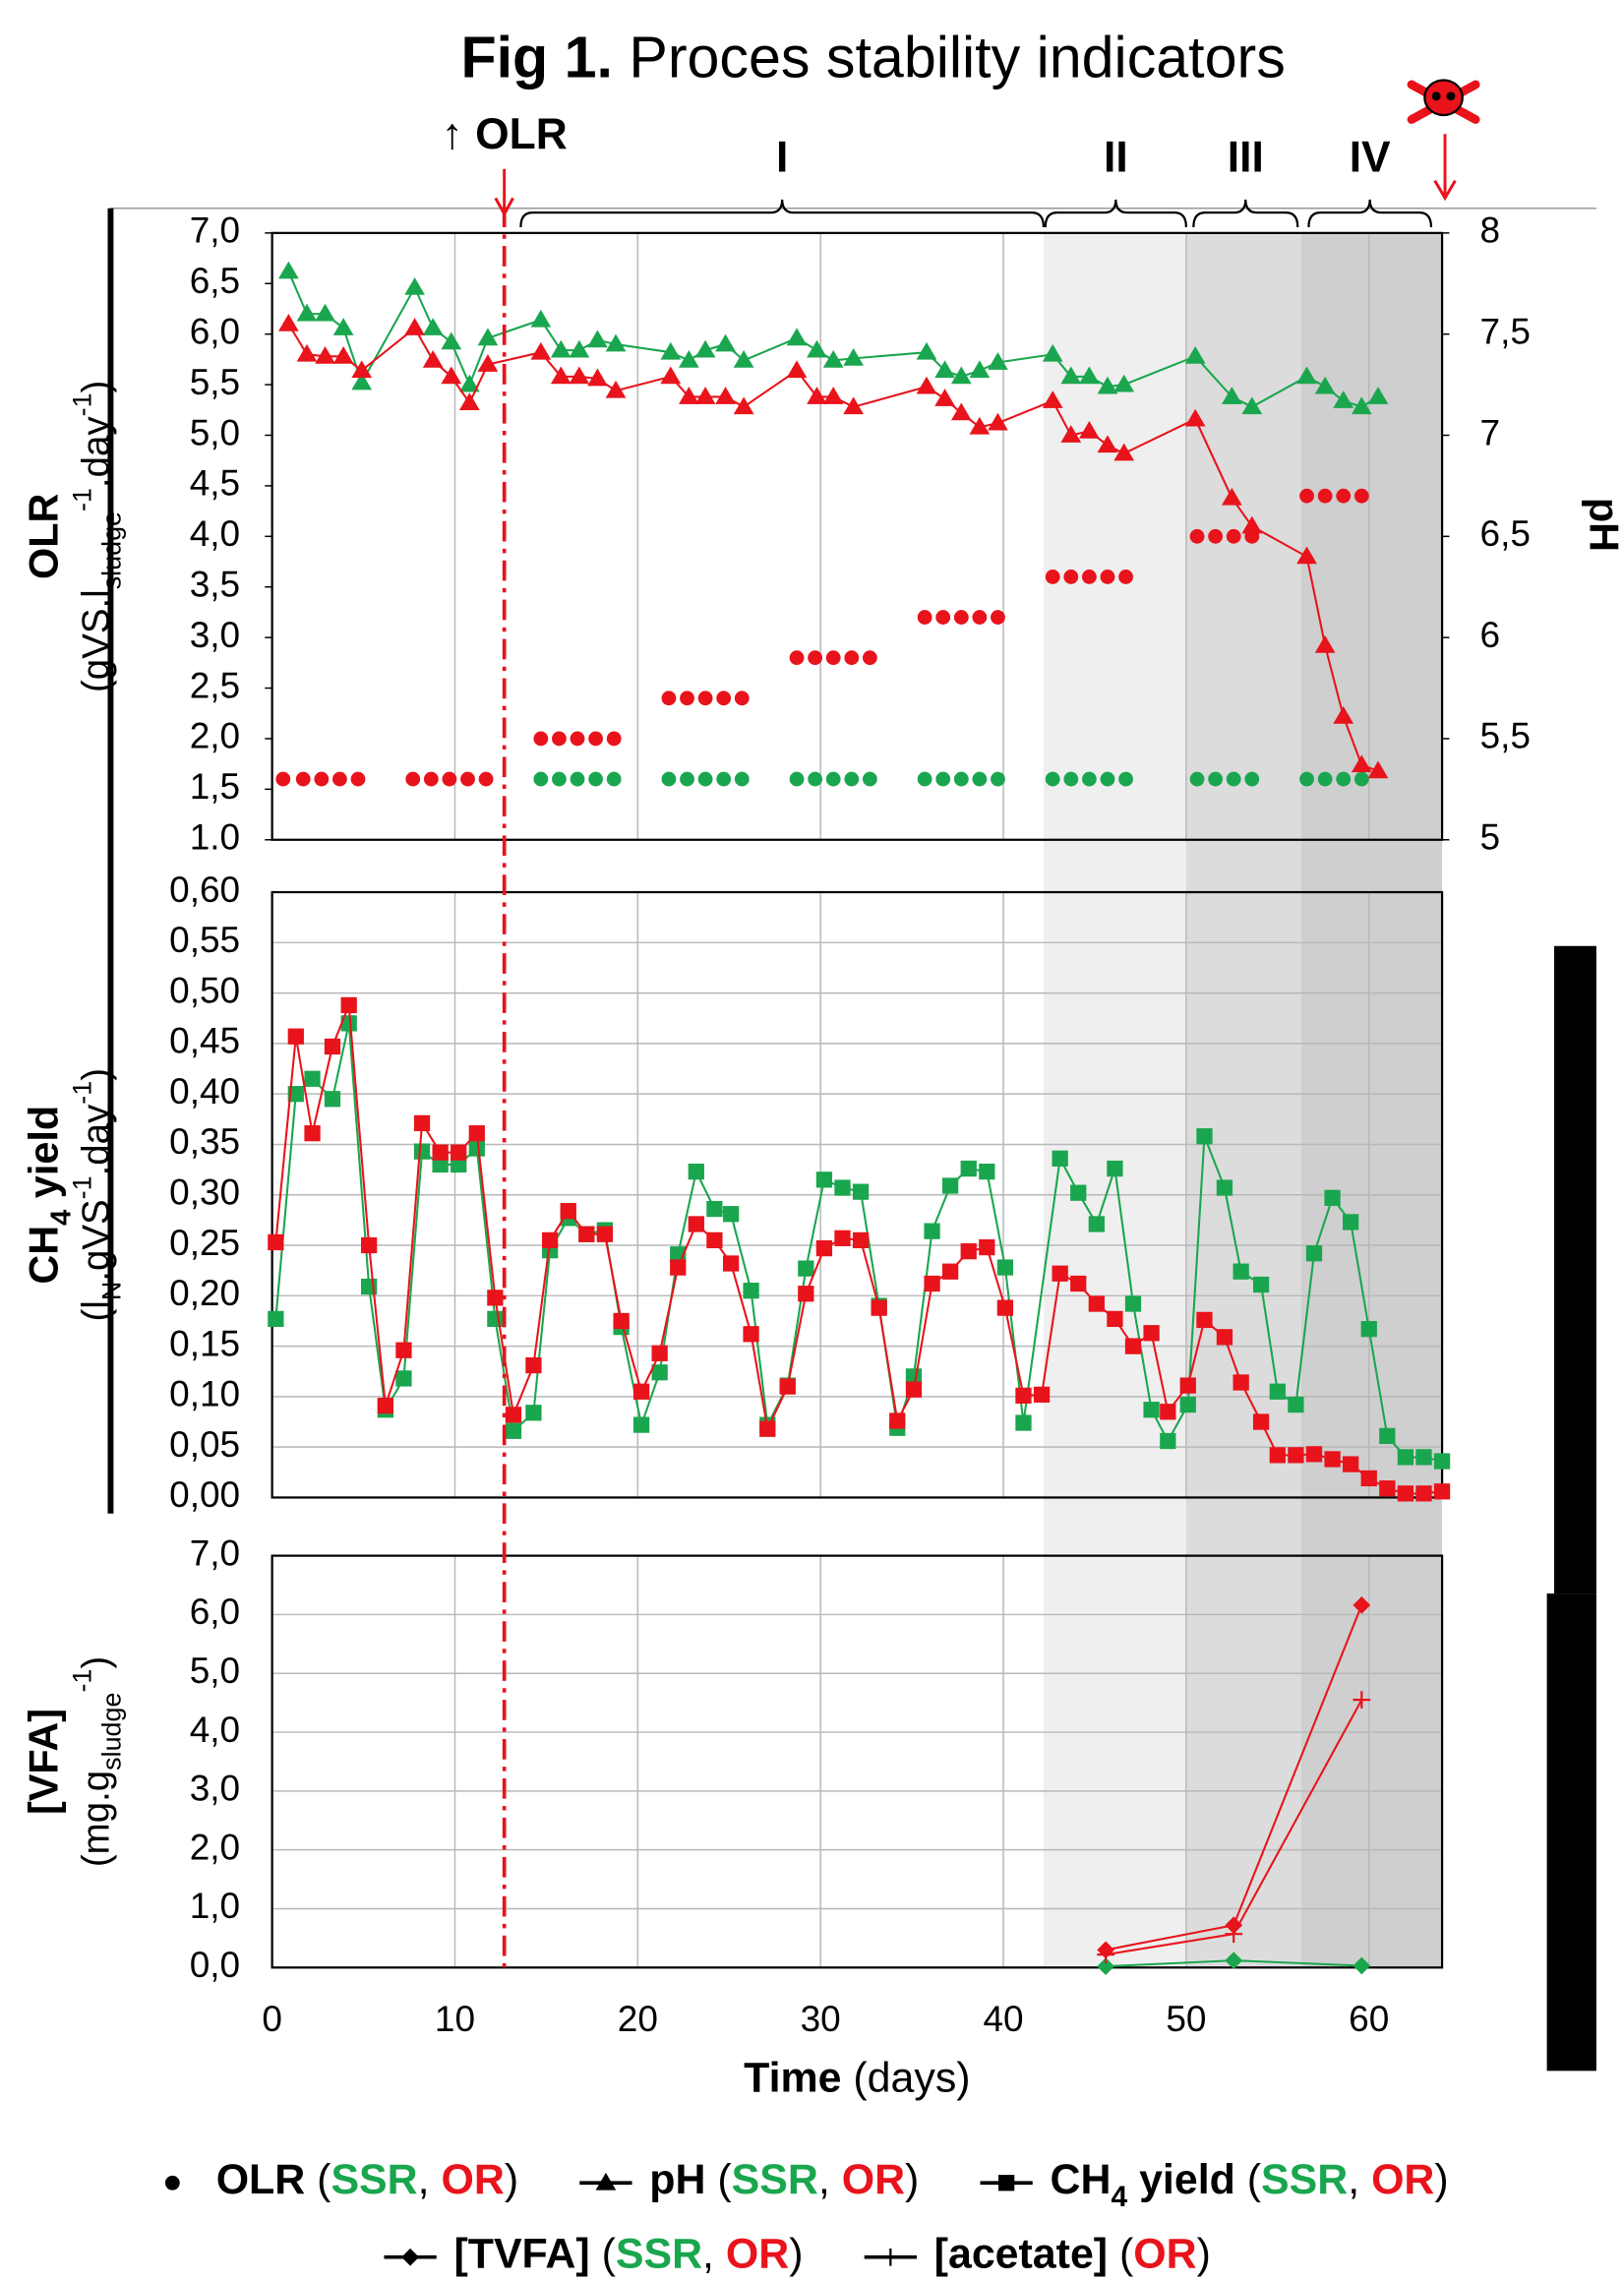 This screenshot has width=1624, height=2282. Describe the element at coordinates (1250, 2185) in the screenshot. I see `legend-label: CH4 yield (SSR, OR)` at that location.